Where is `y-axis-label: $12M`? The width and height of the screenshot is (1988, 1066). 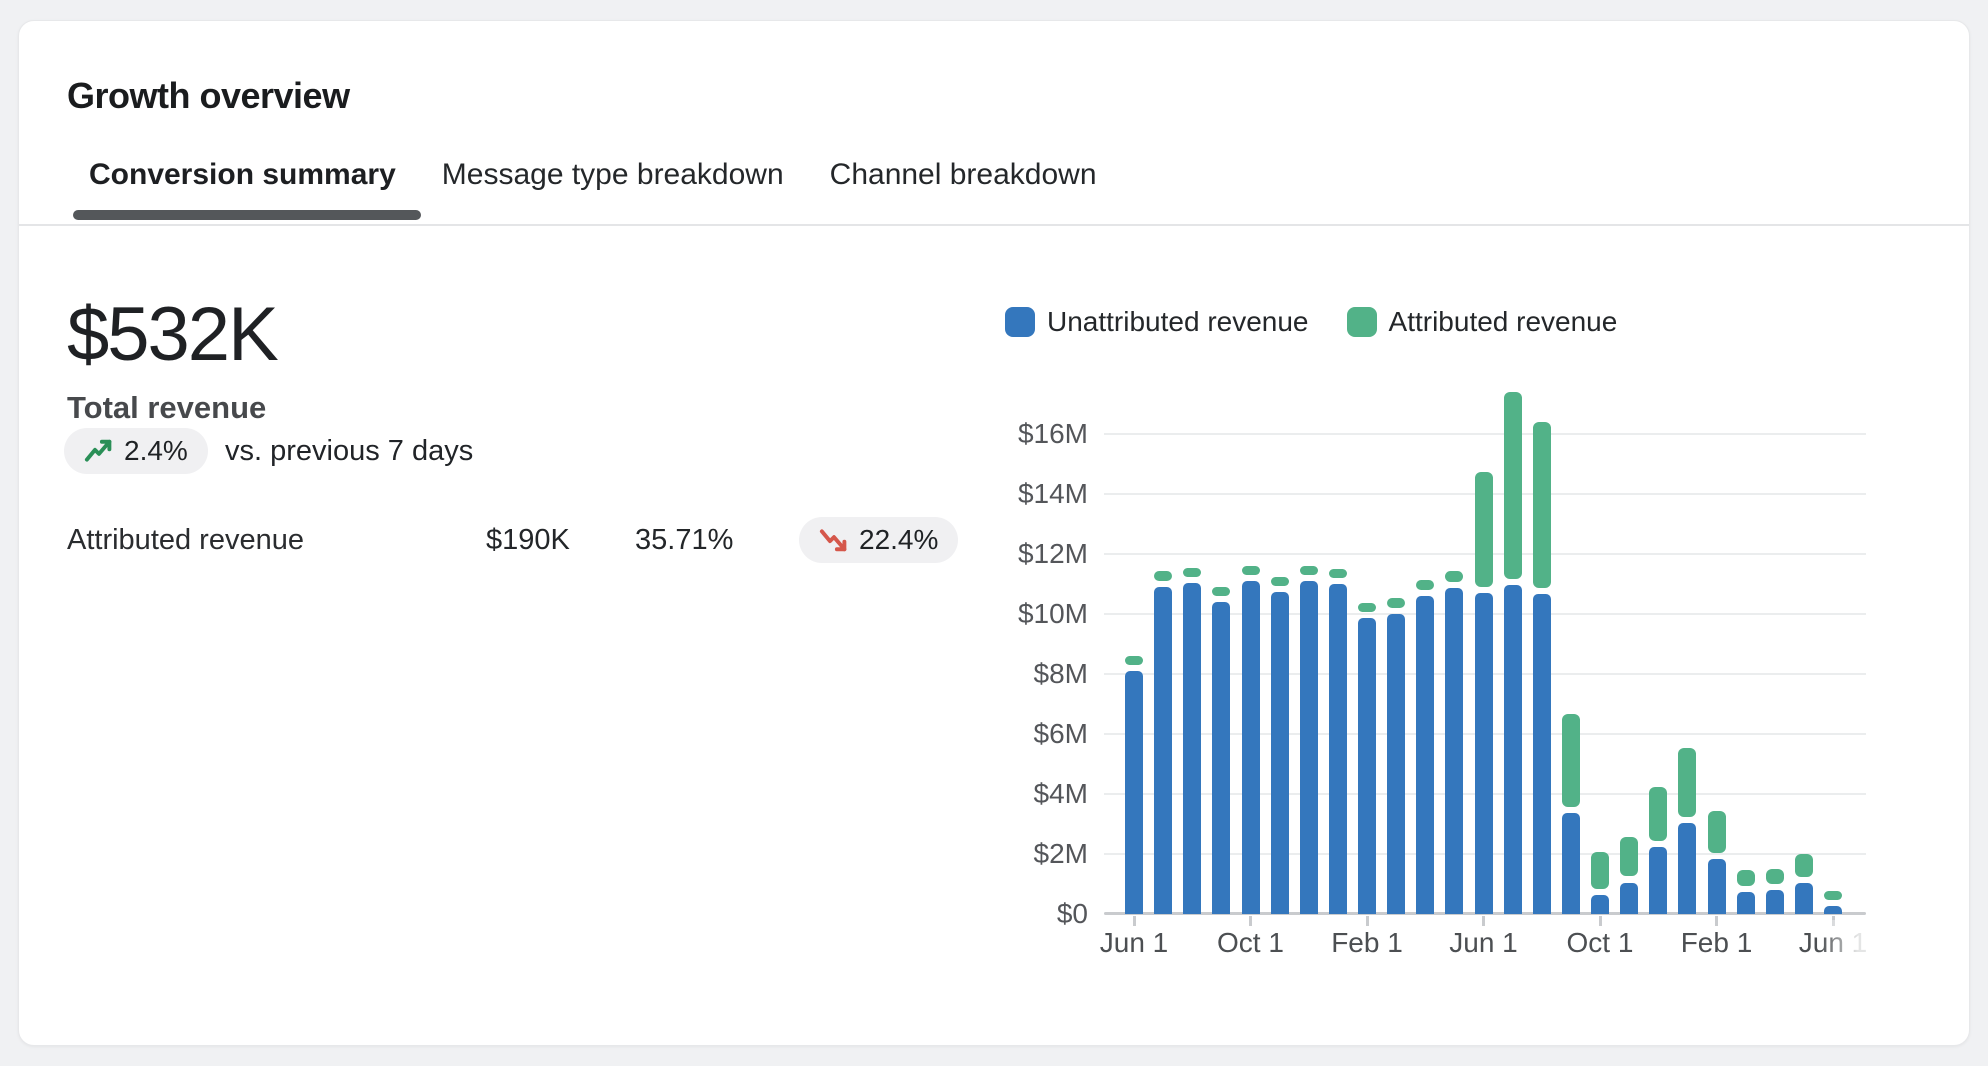
y-axis-label: $12M is located at coordinates (1052, 553).